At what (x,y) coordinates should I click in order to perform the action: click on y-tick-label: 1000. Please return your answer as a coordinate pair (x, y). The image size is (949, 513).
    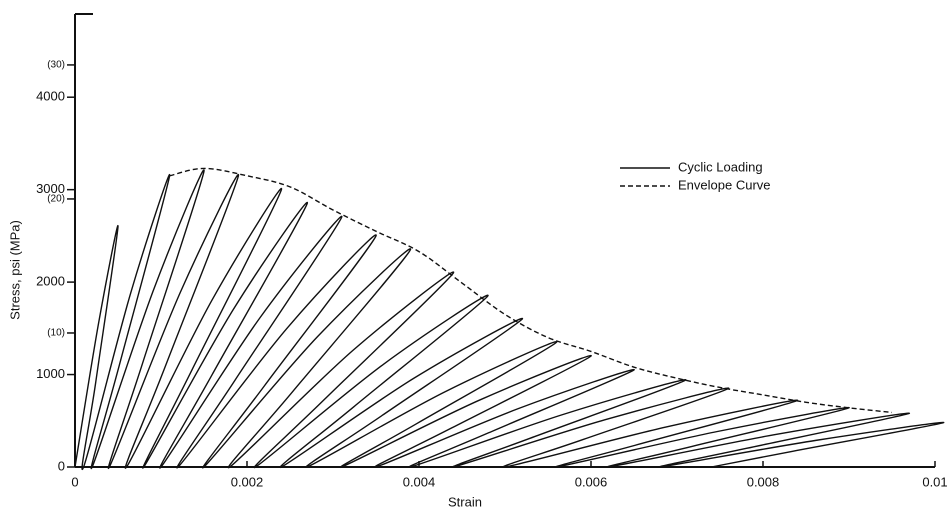
    Looking at the image, I should click on (50, 373).